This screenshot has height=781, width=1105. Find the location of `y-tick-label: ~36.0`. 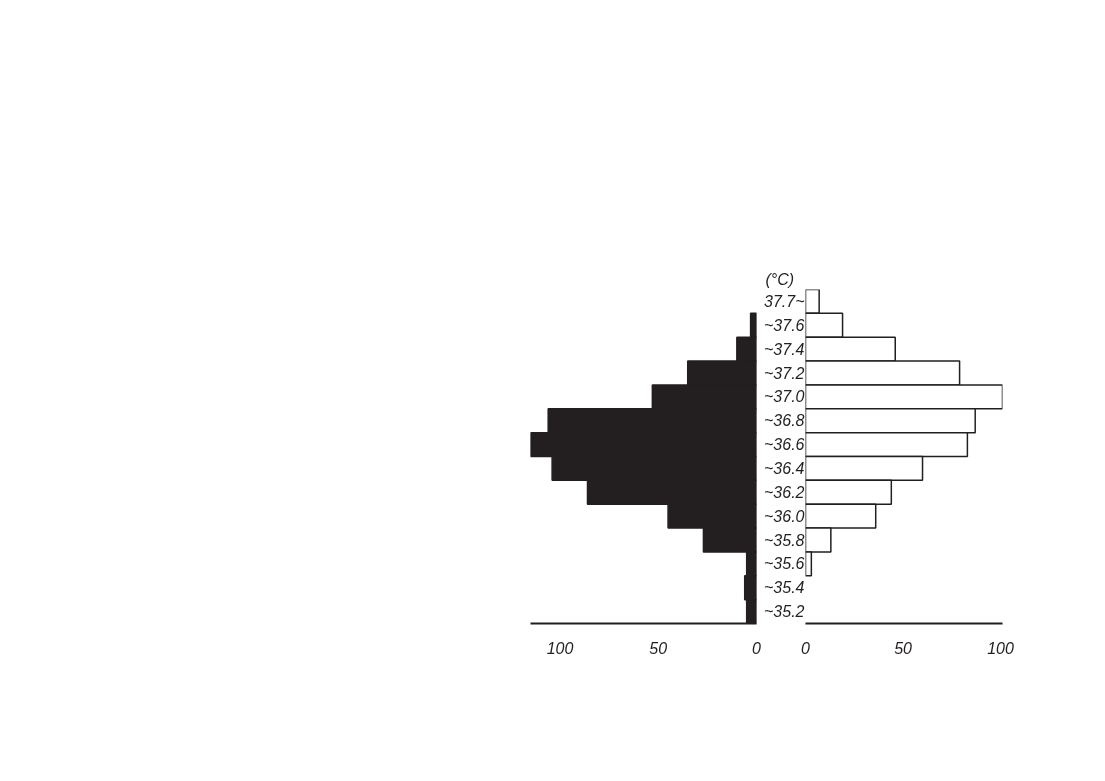

y-tick-label: ~36.0 is located at coordinates (784, 516).